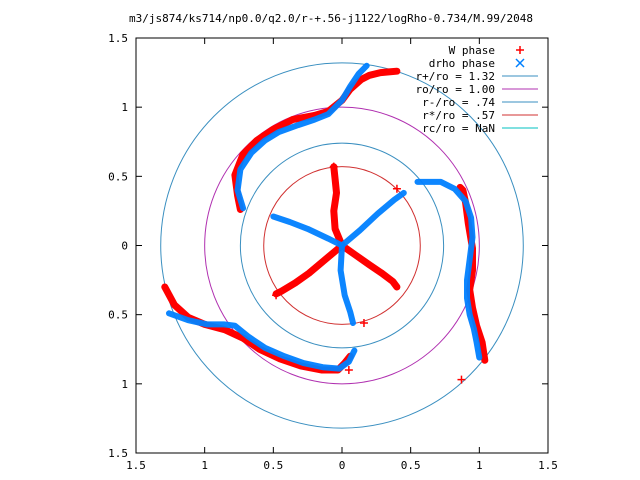  Describe the element at coordinates (342, 465) in the screenshot. I see `x-tick-label-3: 0` at that location.